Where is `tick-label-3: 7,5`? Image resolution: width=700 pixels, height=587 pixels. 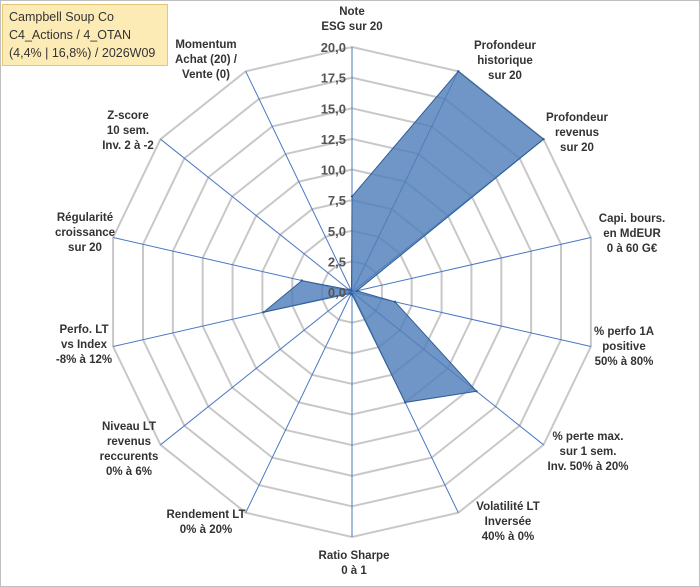 tick-label-3: 7,5 is located at coordinates (337, 200).